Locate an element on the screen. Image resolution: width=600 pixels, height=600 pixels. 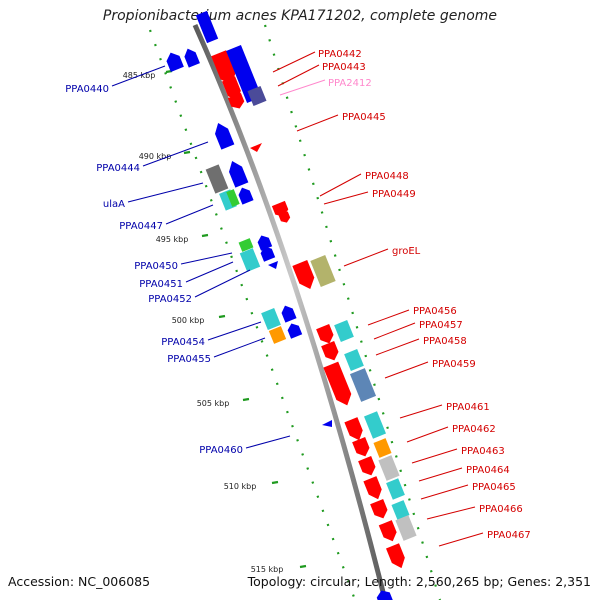
gene-ppa0462 is located at coordinates (375, 425).